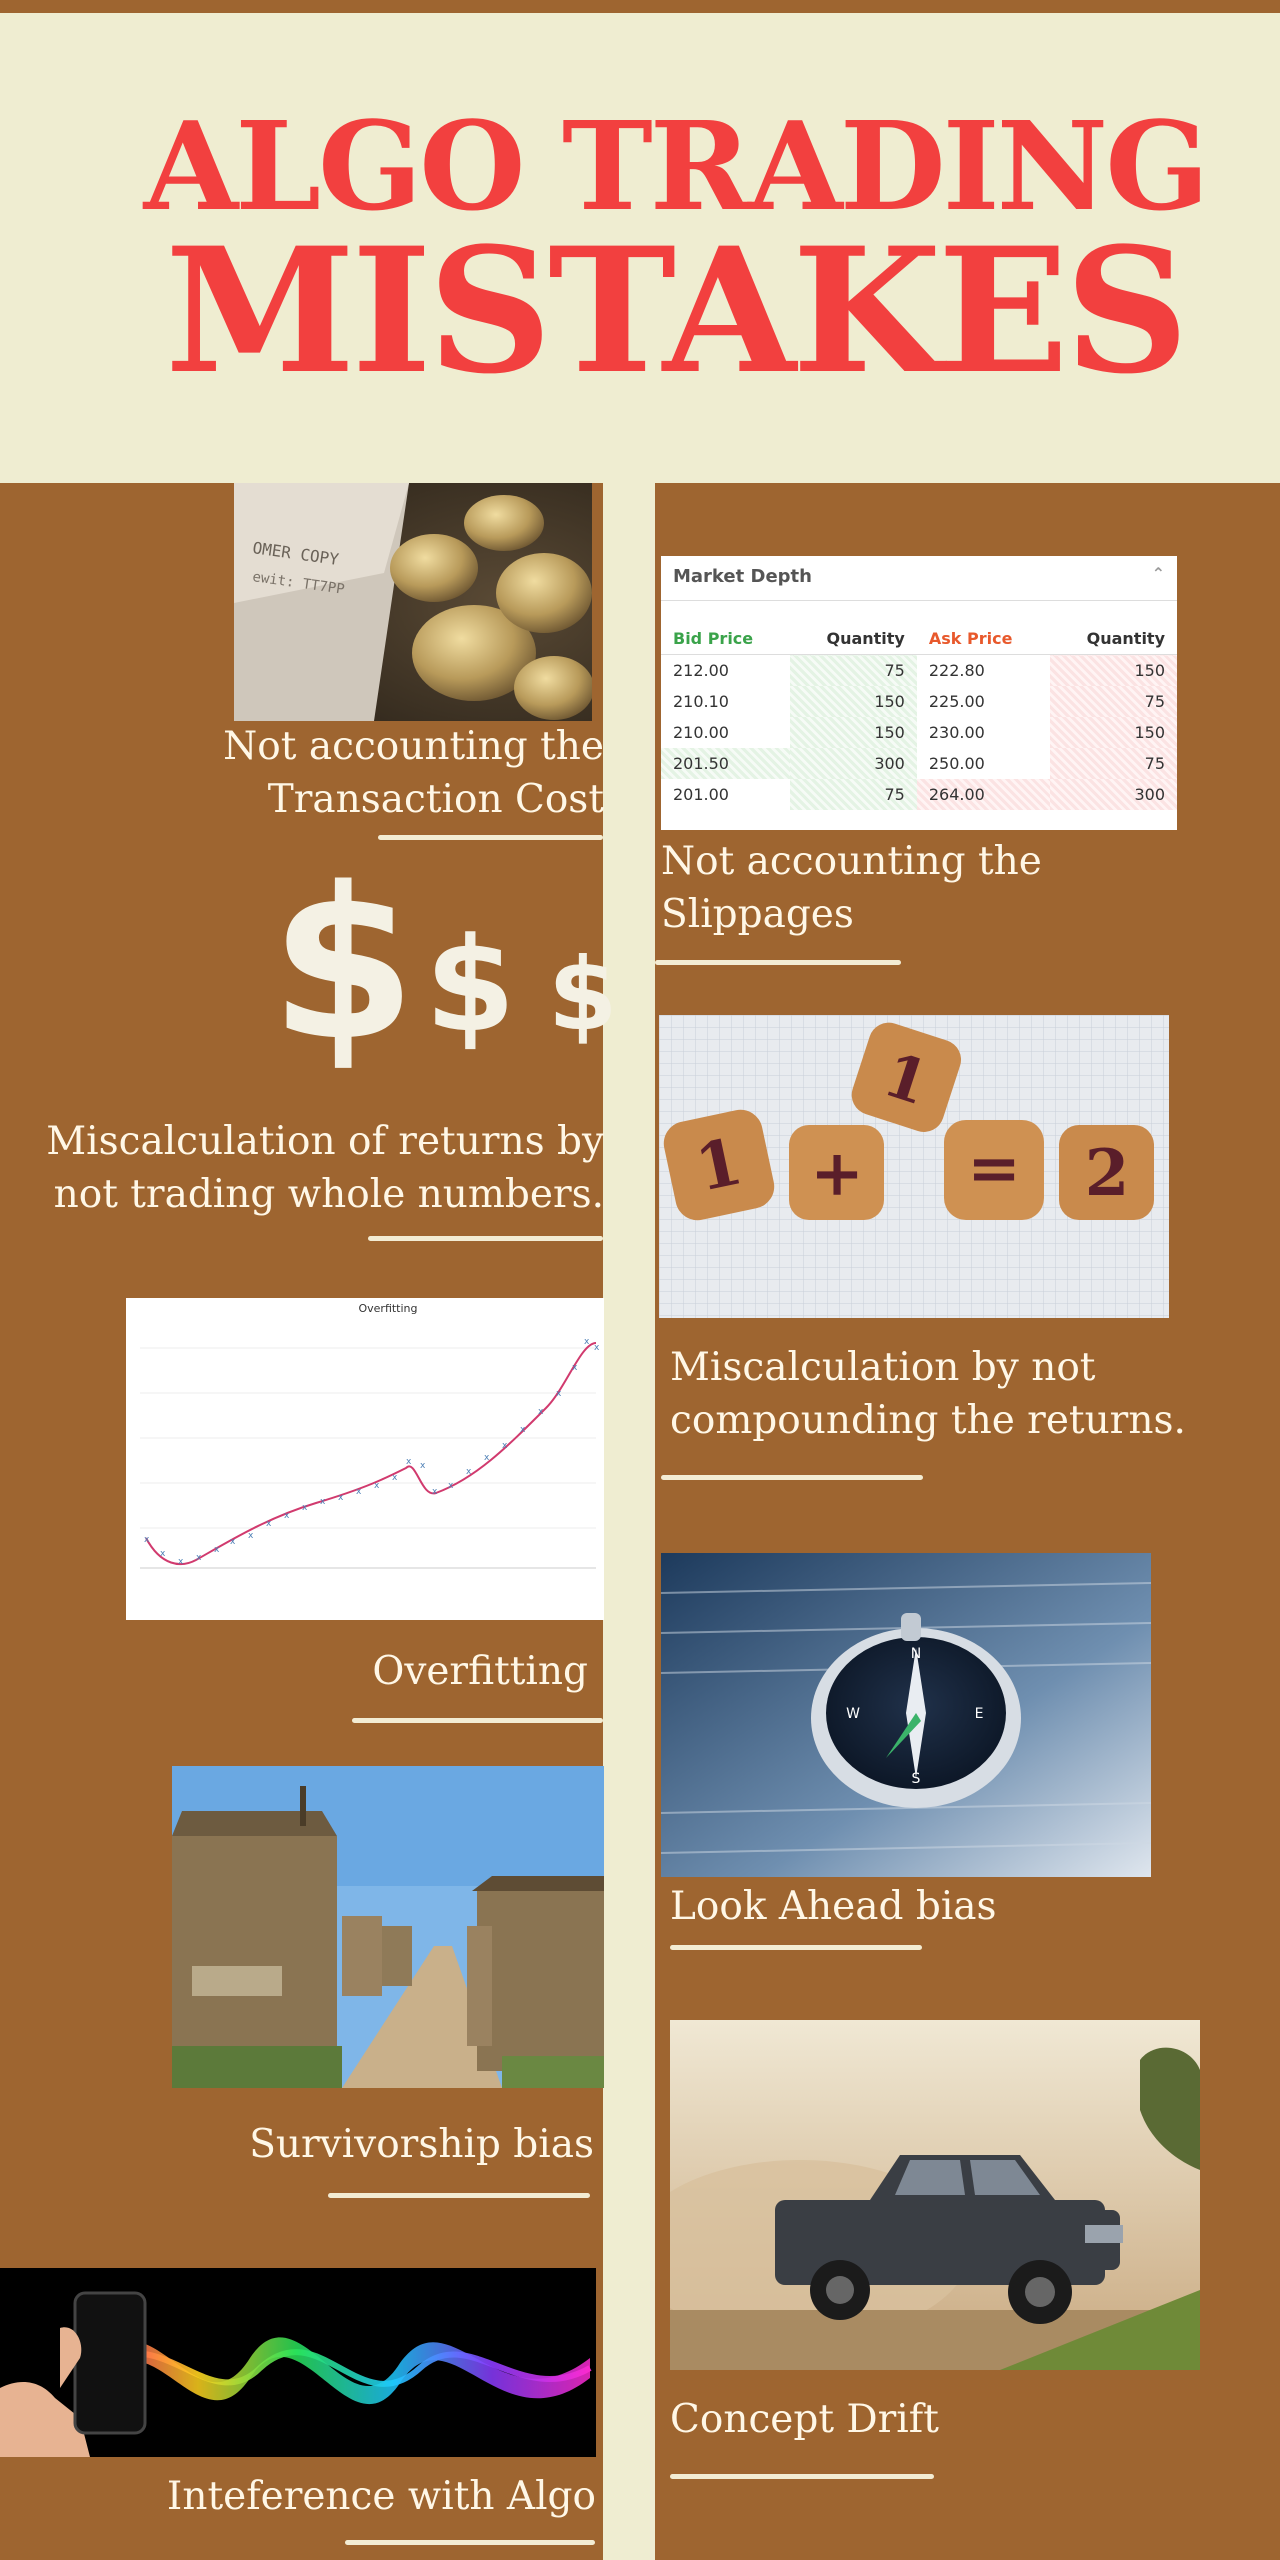  What do you see at coordinates (676, 166) in the screenshot?
I see `page-title-line1: ALGO TRADING` at bounding box center [676, 166].